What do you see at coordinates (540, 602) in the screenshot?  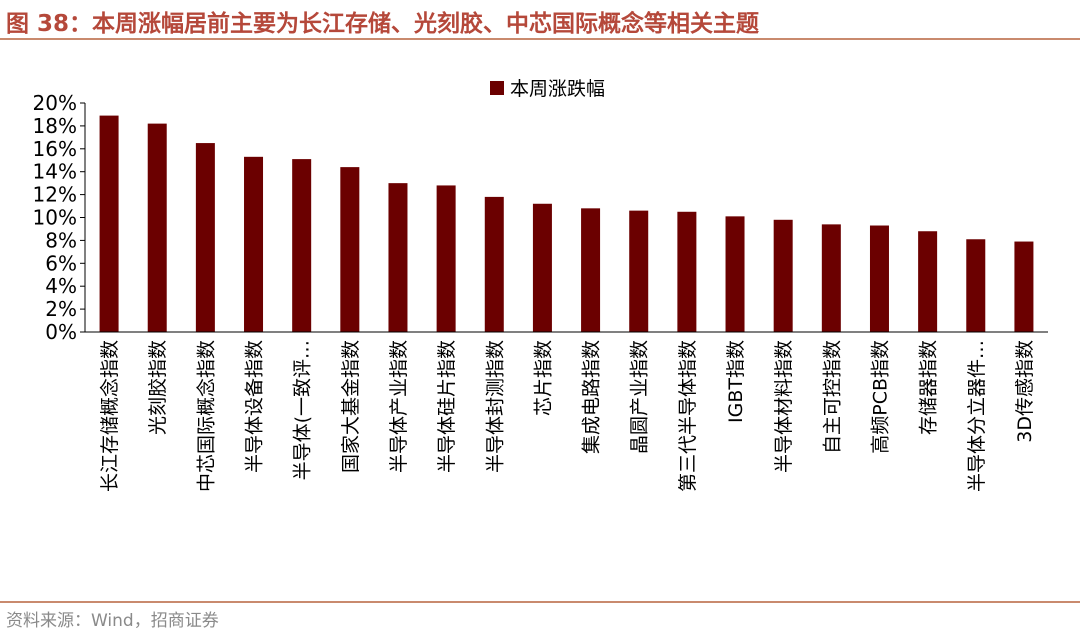 I see `source-rule` at bounding box center [540, 602].